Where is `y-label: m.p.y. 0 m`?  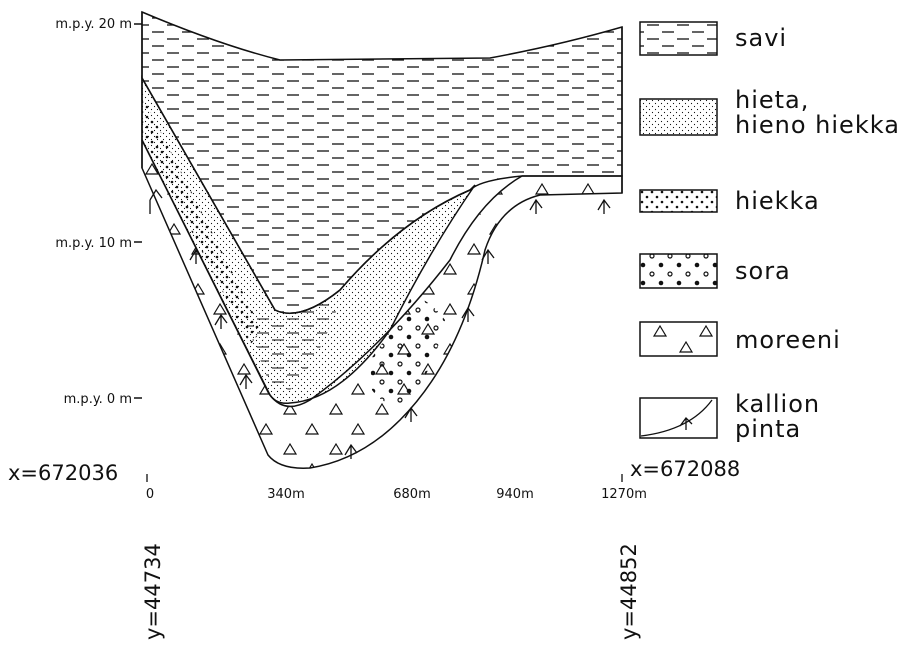
y-label: m.p.y. 0 m is located at coordinates (98, 399).